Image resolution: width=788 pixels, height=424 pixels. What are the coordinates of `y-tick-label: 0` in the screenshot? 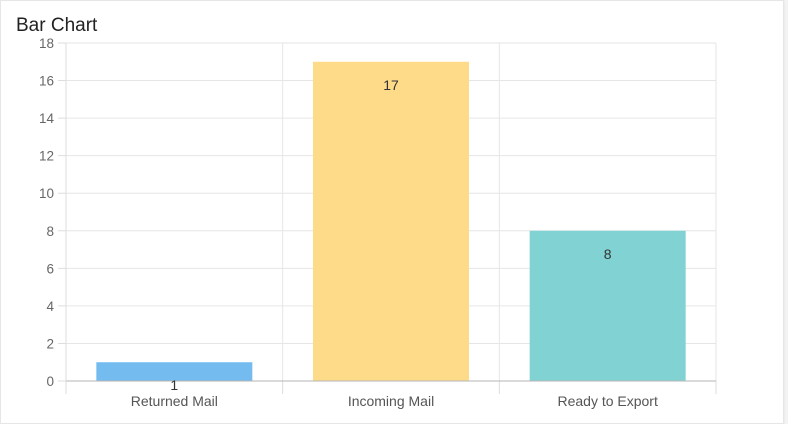 It's located at (50, 381).